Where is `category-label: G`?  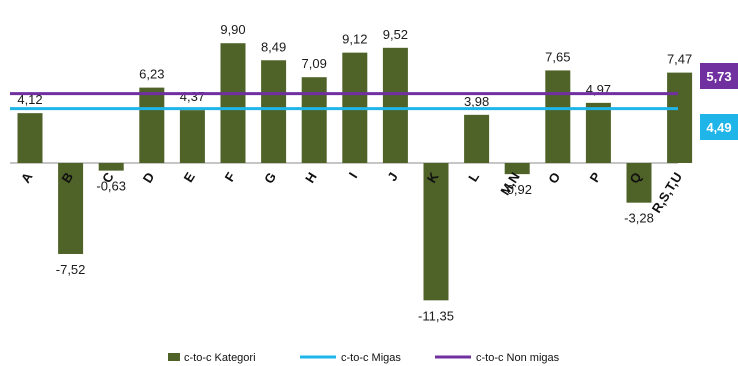 category-label: G is located at coordinates (270, 178).